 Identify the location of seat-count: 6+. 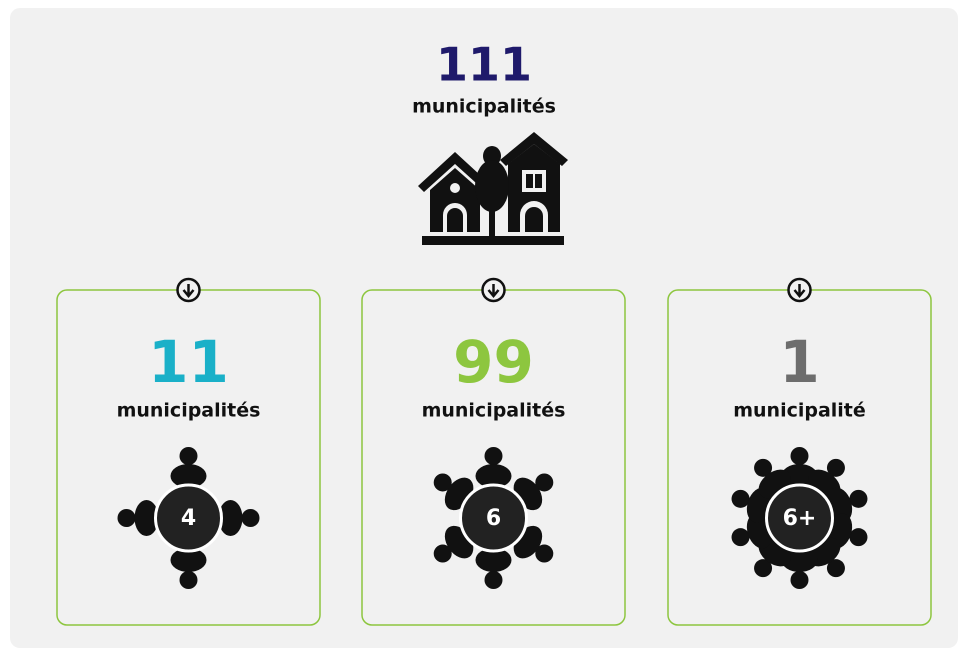
(800, 518).